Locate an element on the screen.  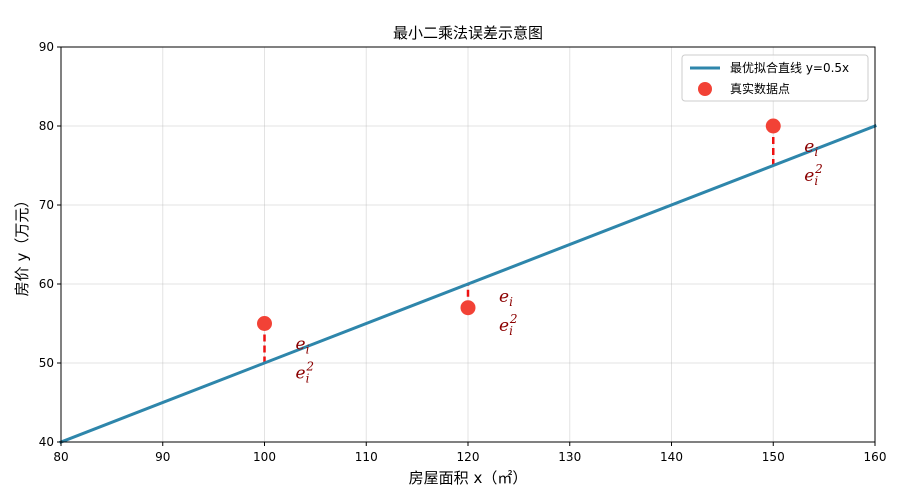
legend-box is located at coordinates (775, 78).